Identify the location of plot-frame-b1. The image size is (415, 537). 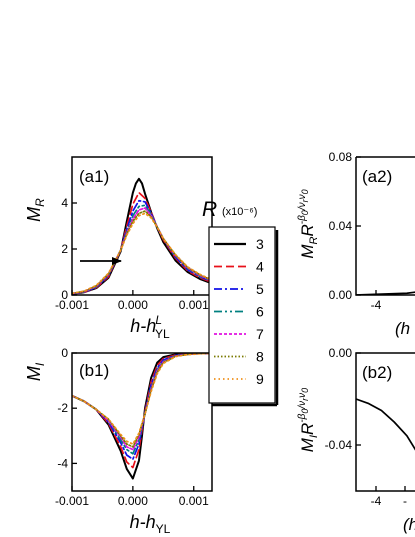
(142, 422).